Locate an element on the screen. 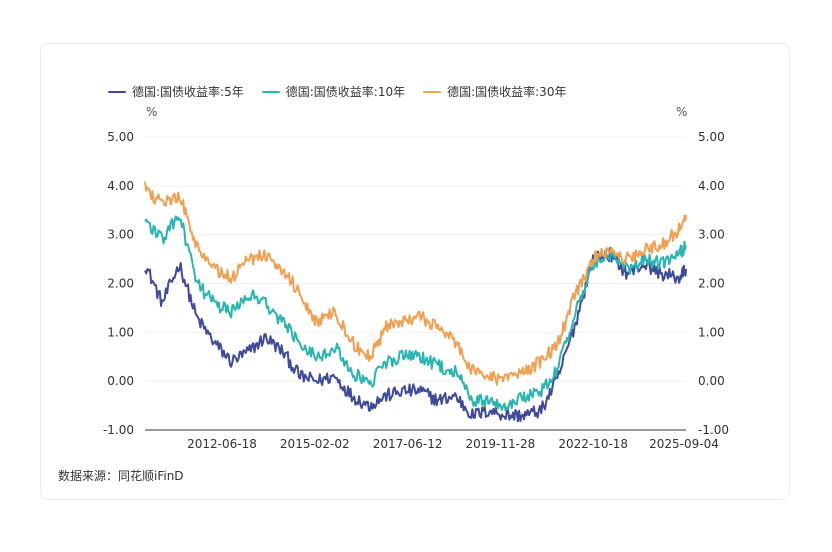 This screenshot has height=552, width=832. legend-swatch-30y is located at coordinates (432, 91).